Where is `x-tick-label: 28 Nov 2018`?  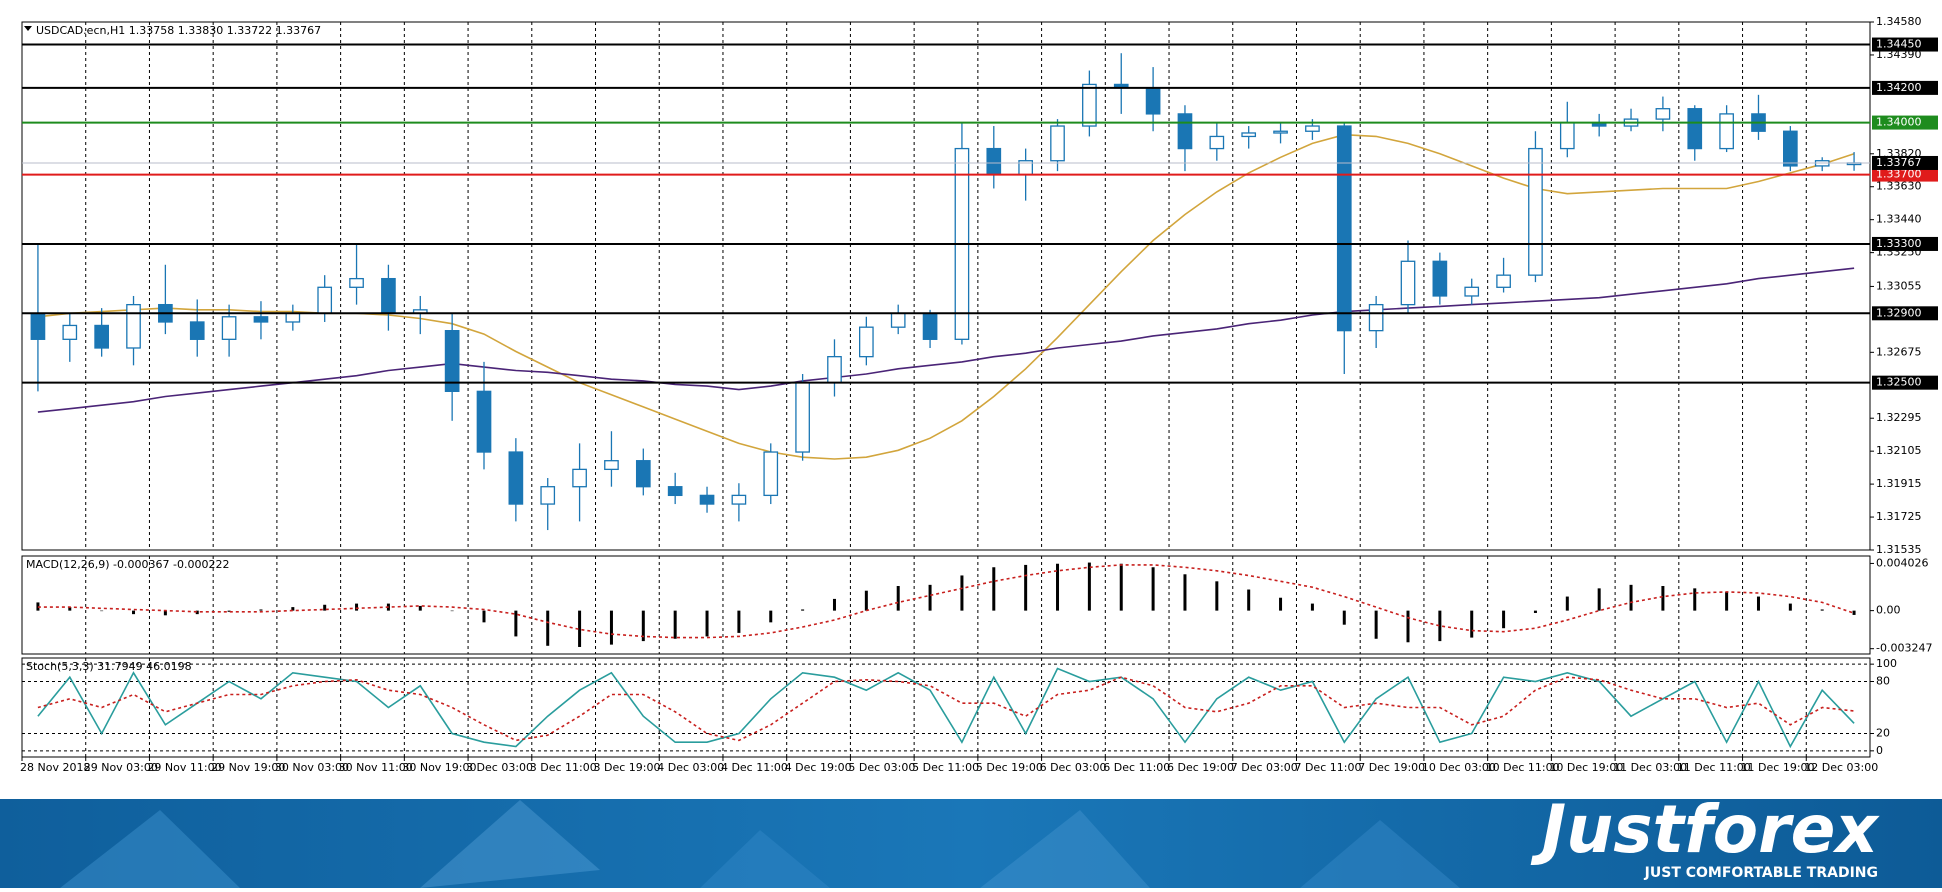
x-tick-label: 28 Nov 2018 is located at coordinates (55, 767).